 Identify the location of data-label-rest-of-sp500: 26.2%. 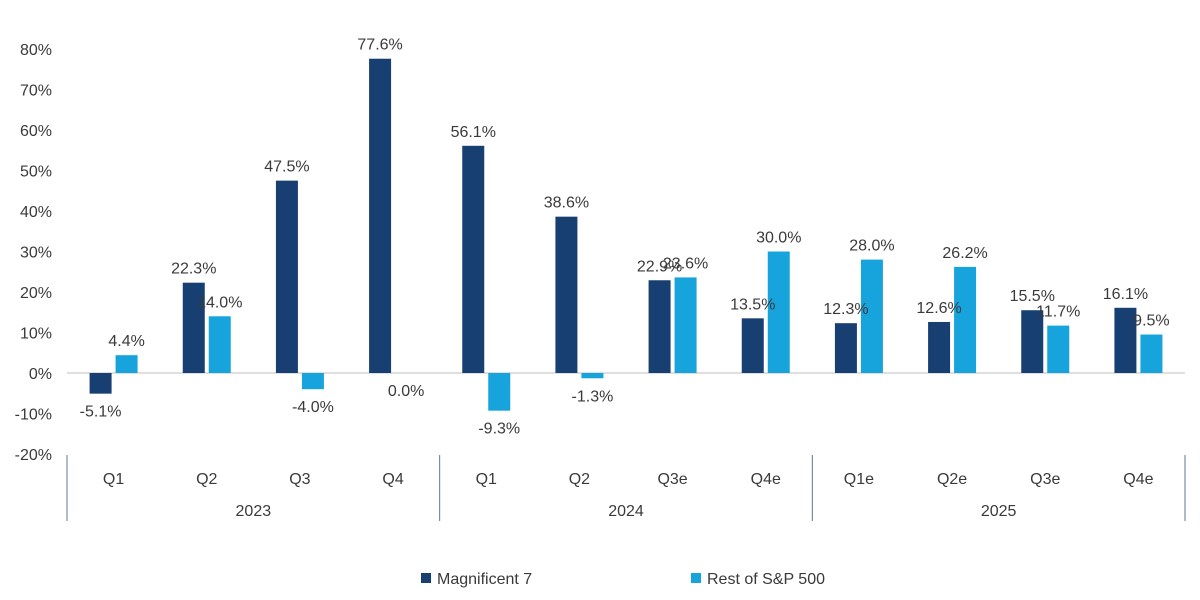
(964, 253).